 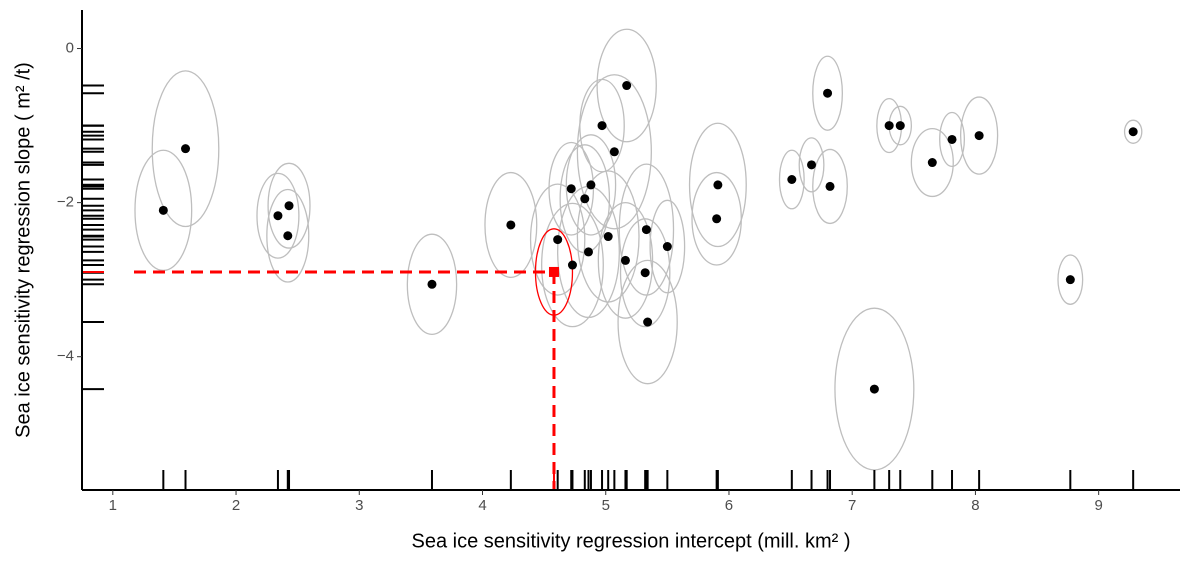 I want to click on y-tick-label: 0, so click(x=70, y=47).